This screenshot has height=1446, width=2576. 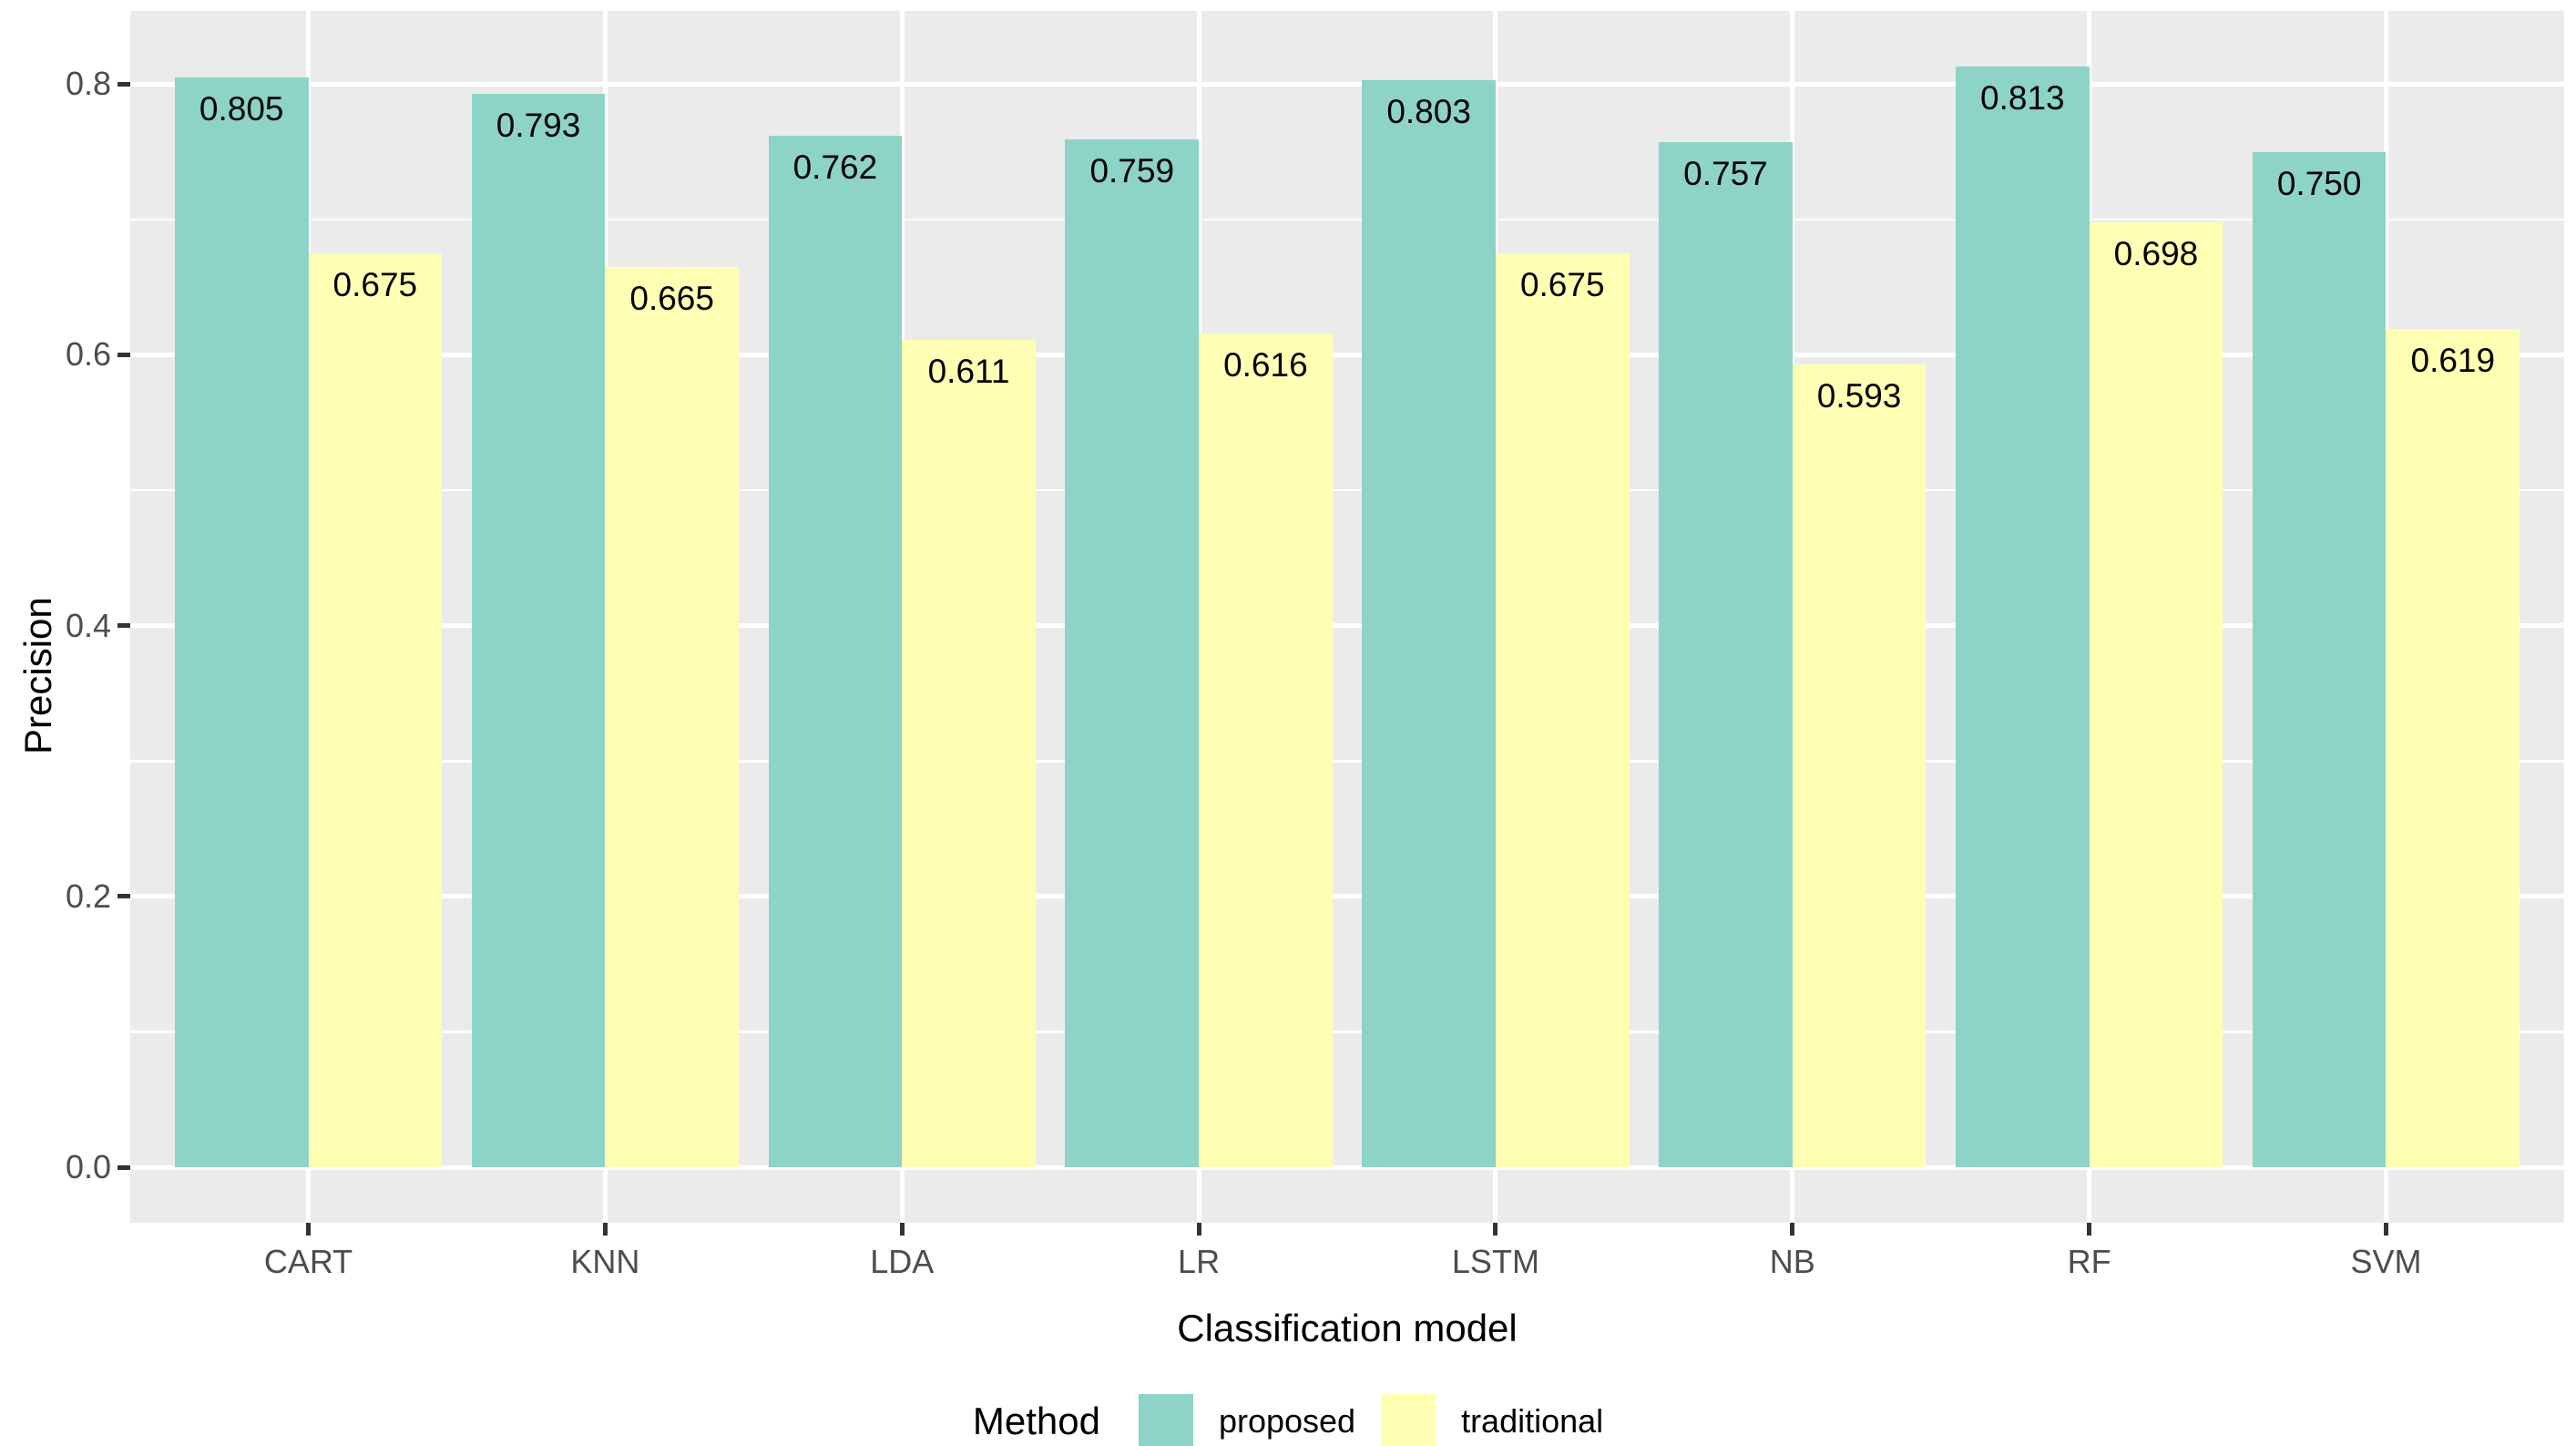 What do you see at coordinates (835, 652) in the screenshot?
I see `bar-proposed-LDA` at bounding box center [835, 652].